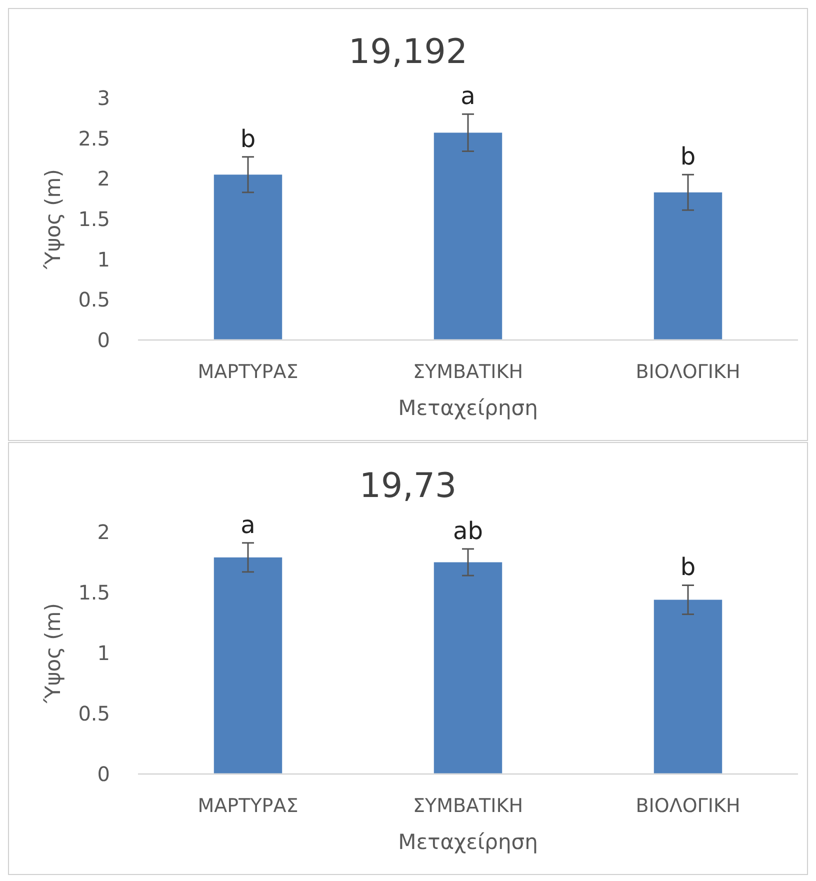  Describe the element at coordinates (408, 486) in the screenshot. I see `chart-title: 19,73` at that location.